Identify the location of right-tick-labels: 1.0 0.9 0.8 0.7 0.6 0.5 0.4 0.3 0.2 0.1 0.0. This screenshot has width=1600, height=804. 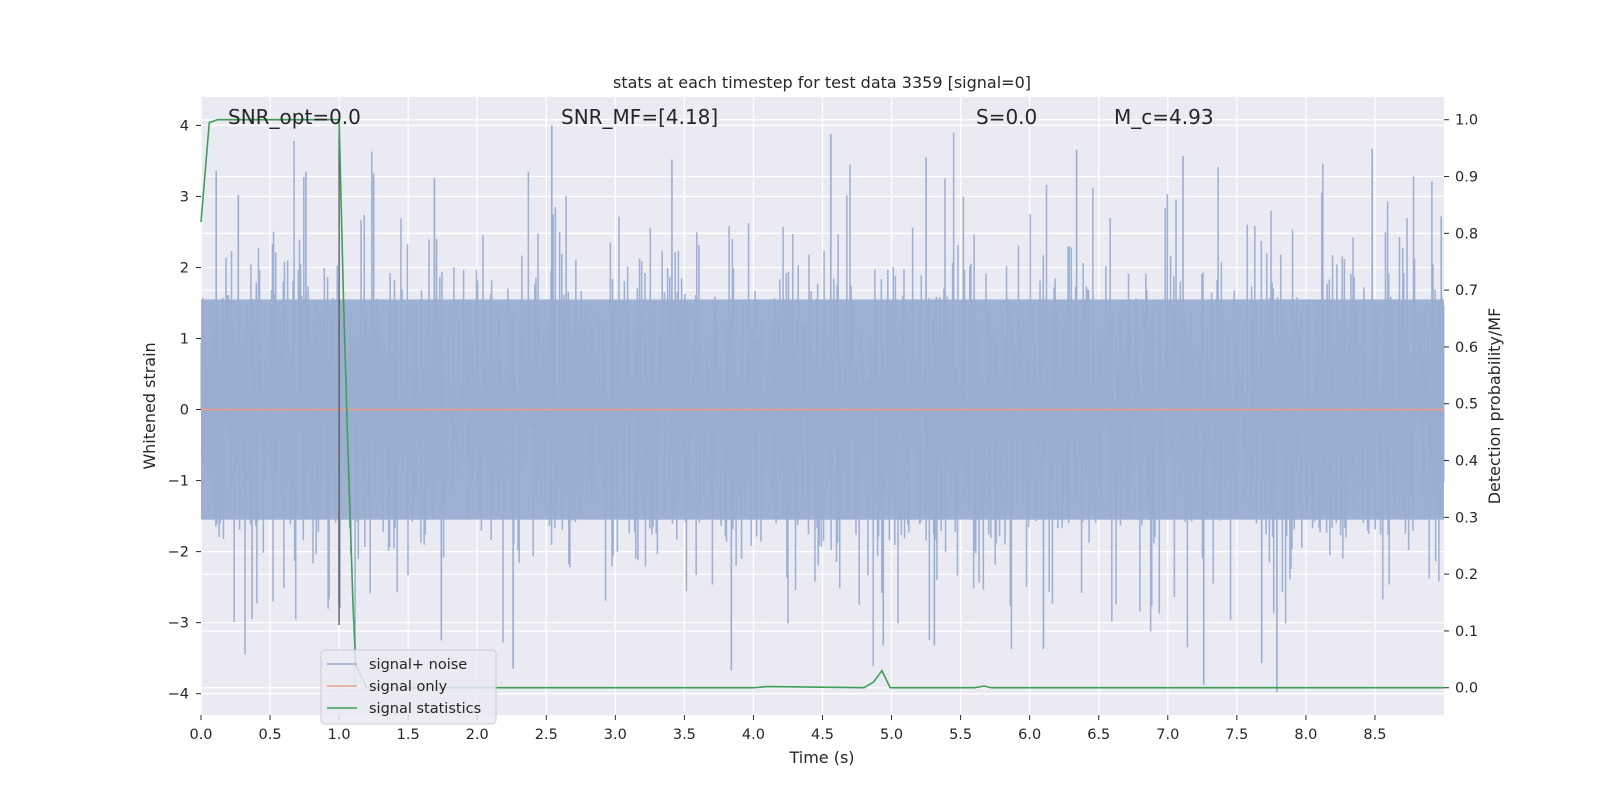
(1461, 405).